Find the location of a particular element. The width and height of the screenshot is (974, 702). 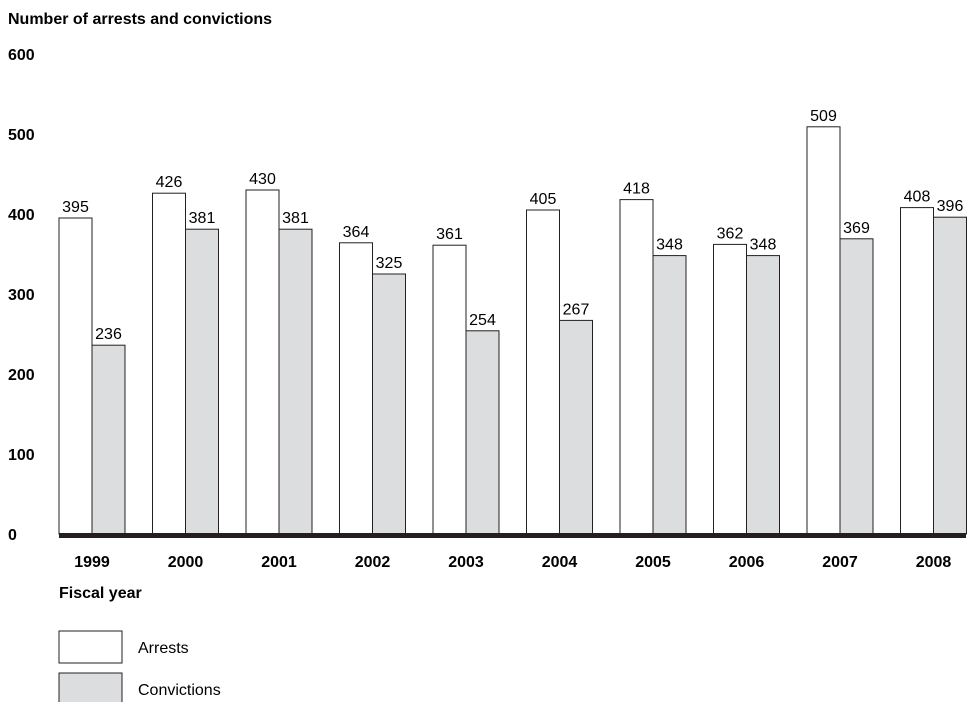

bar-convictions-2004 is located at coordinates (576, 427).